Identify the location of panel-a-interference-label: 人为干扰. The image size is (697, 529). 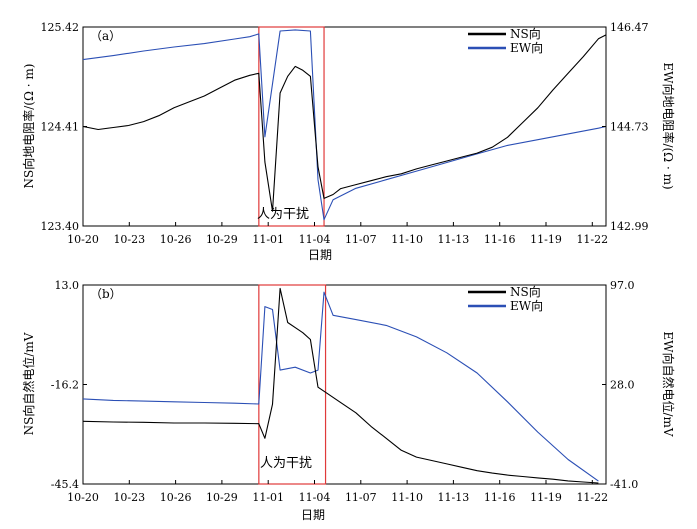
(283, 214).